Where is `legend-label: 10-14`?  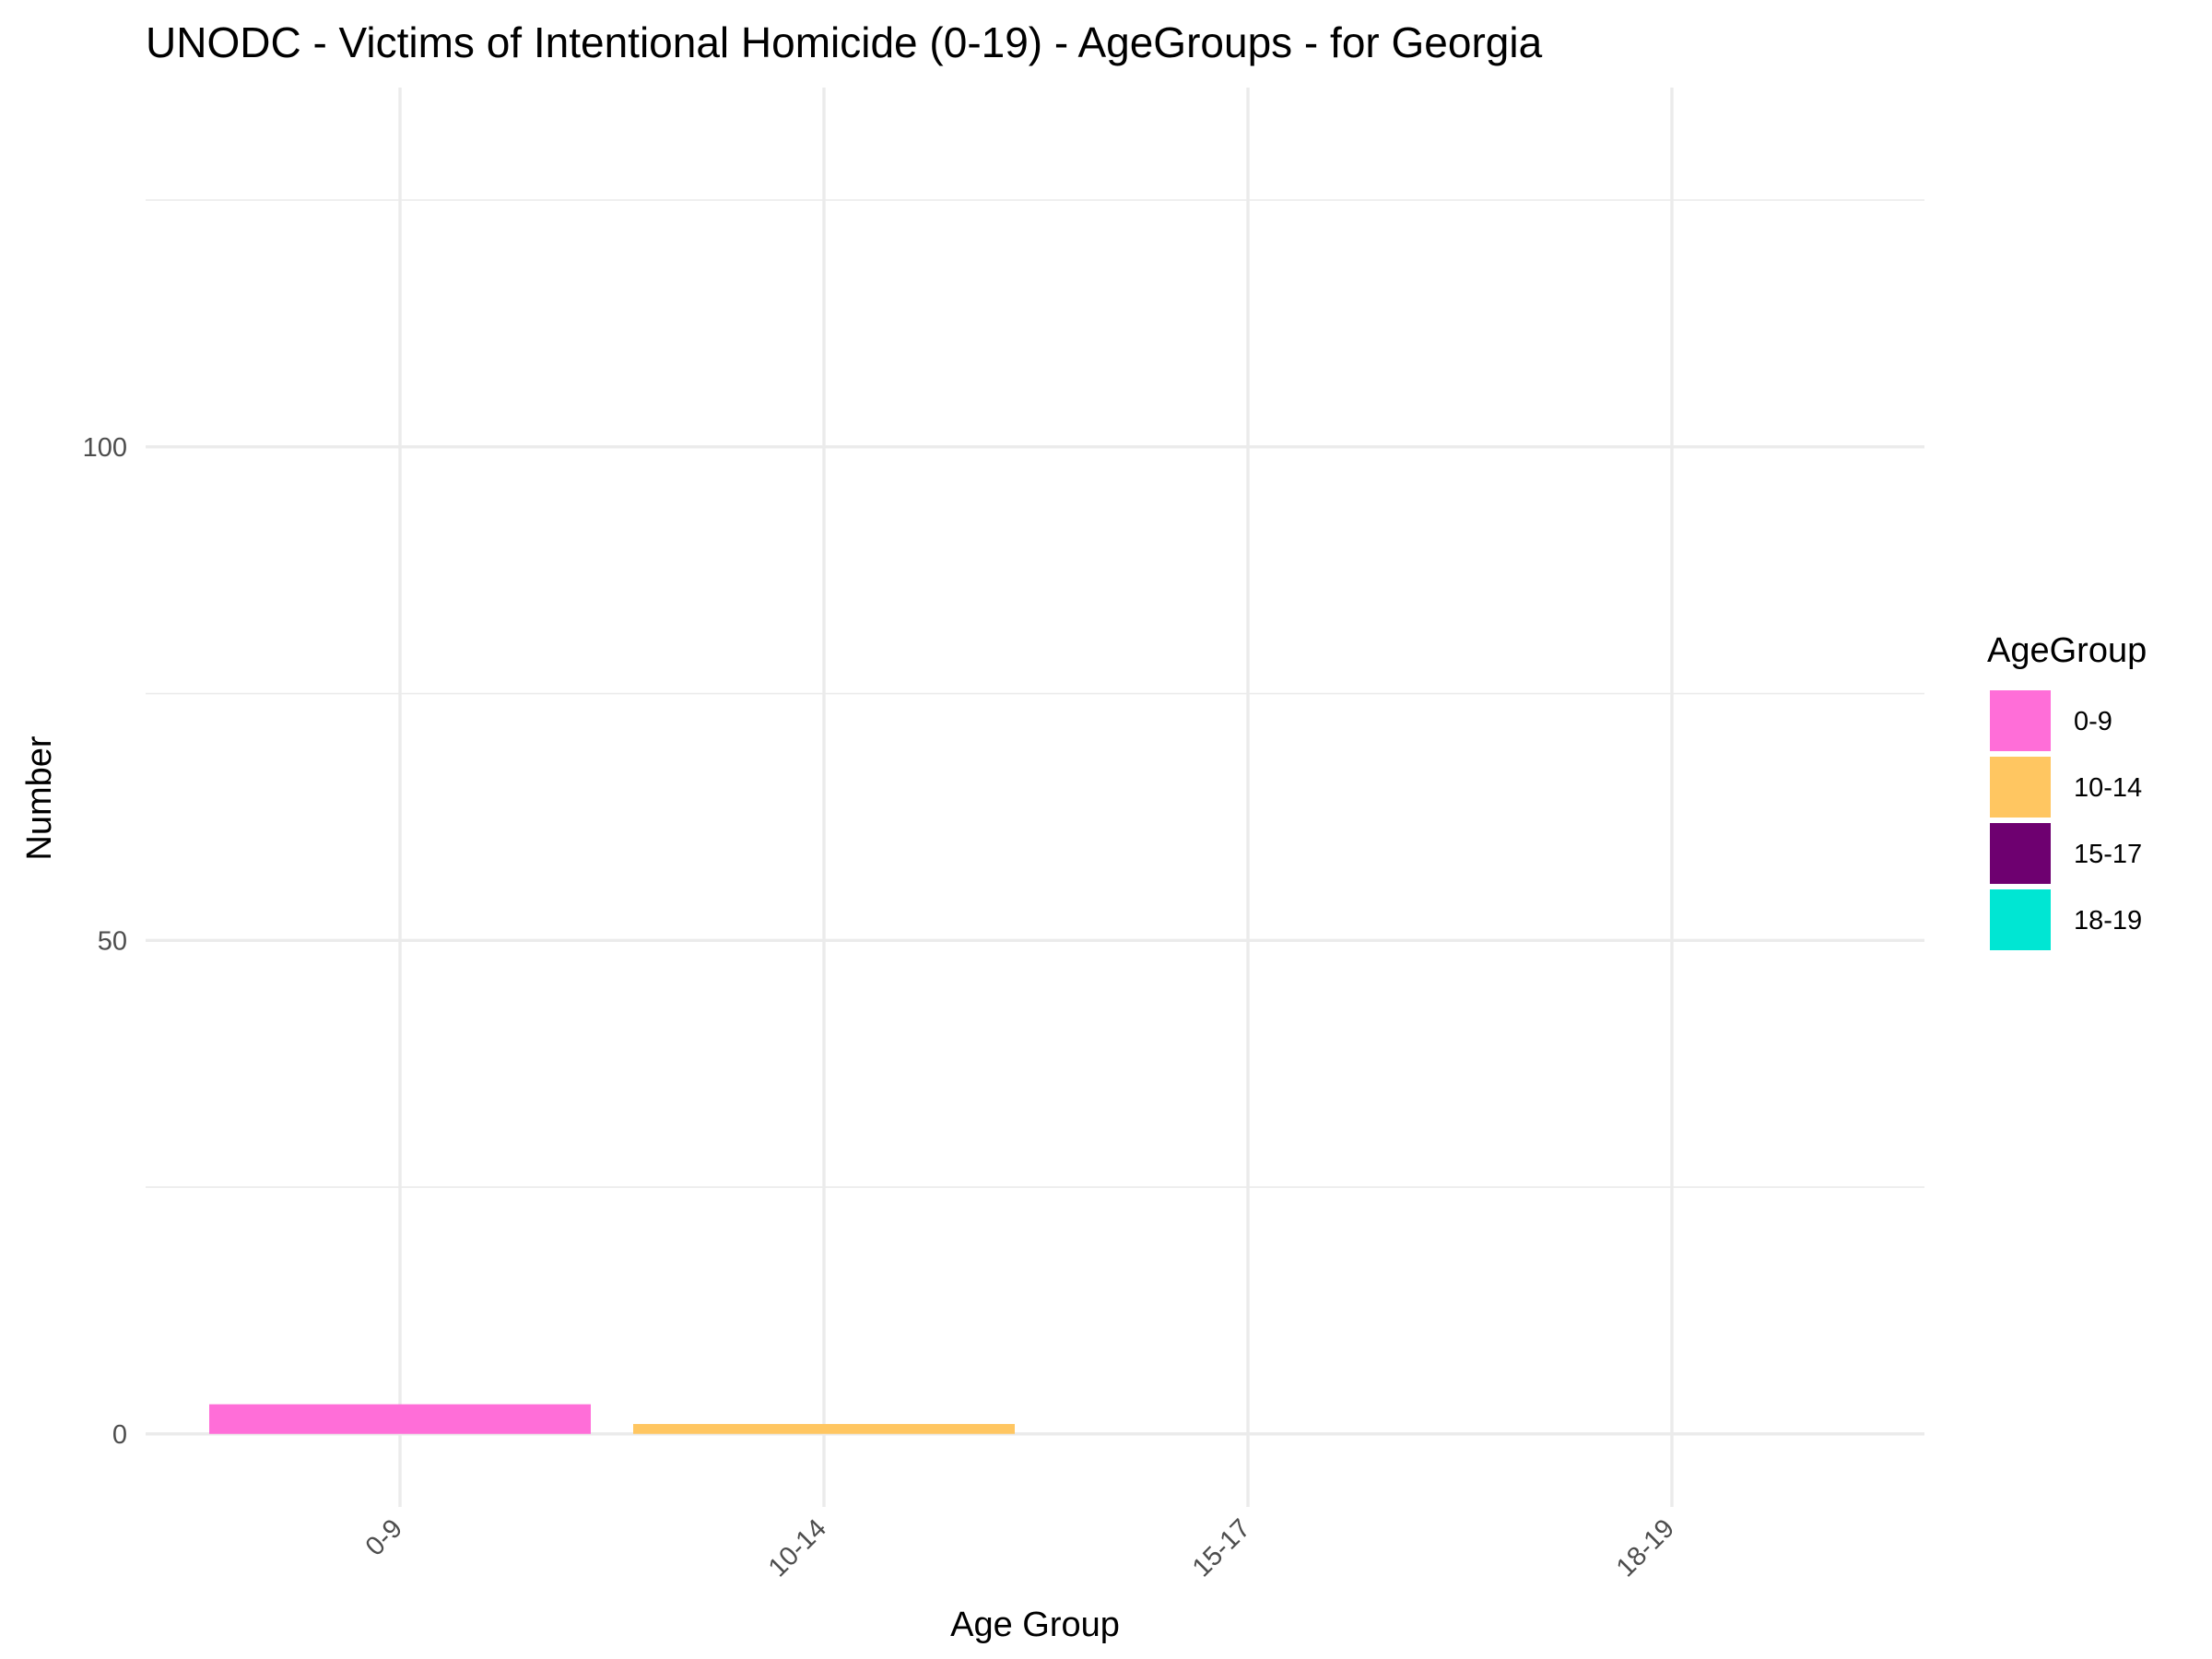
legend-label: 10-14 is located at coordinates (2108, 788).